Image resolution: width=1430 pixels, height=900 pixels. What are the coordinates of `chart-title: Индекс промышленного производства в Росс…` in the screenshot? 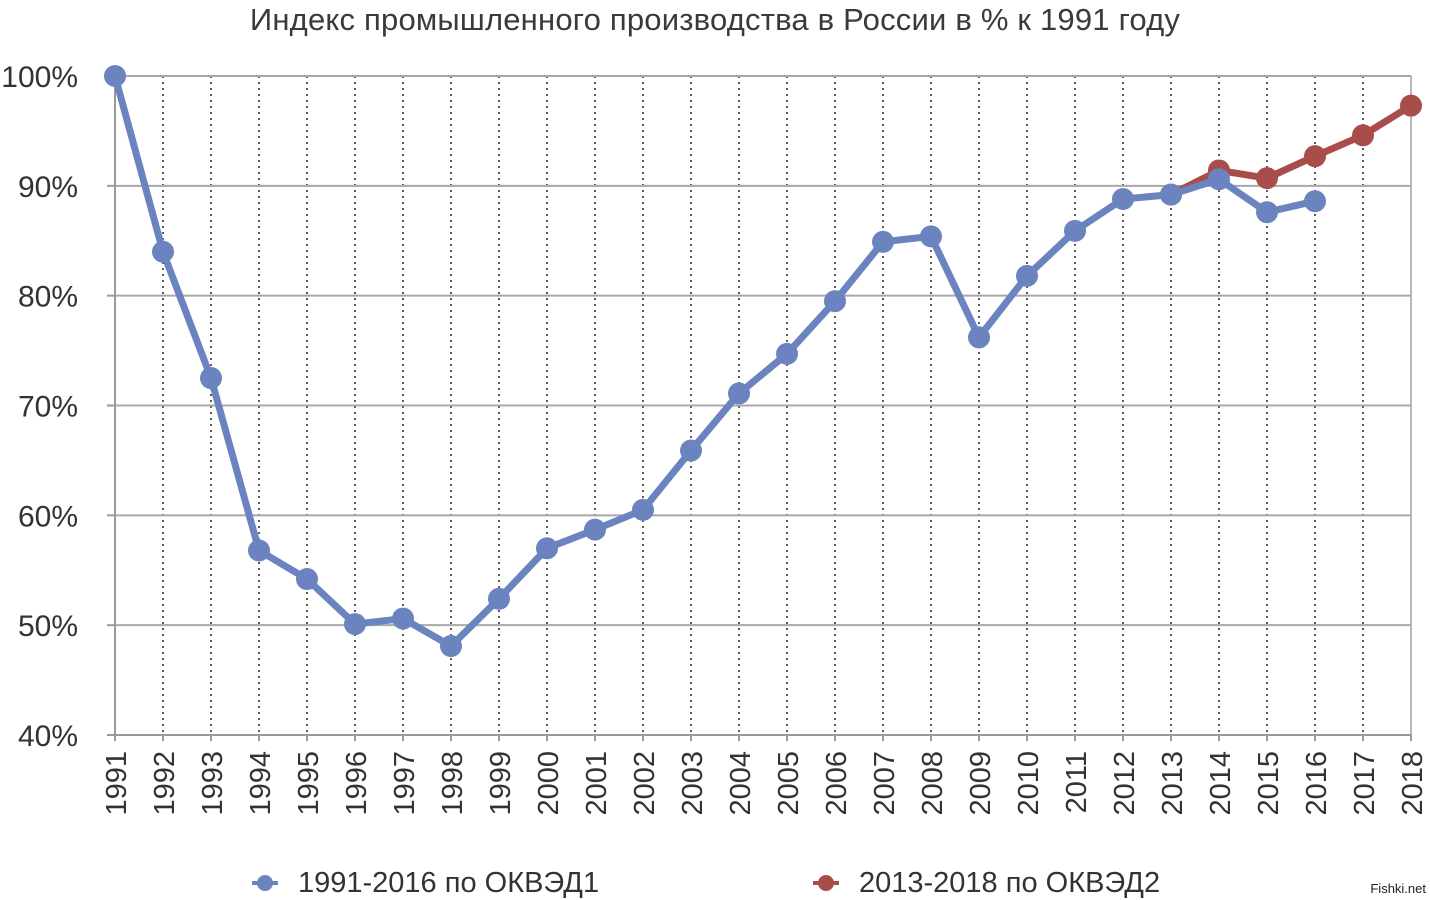 It's located at (715, 19).